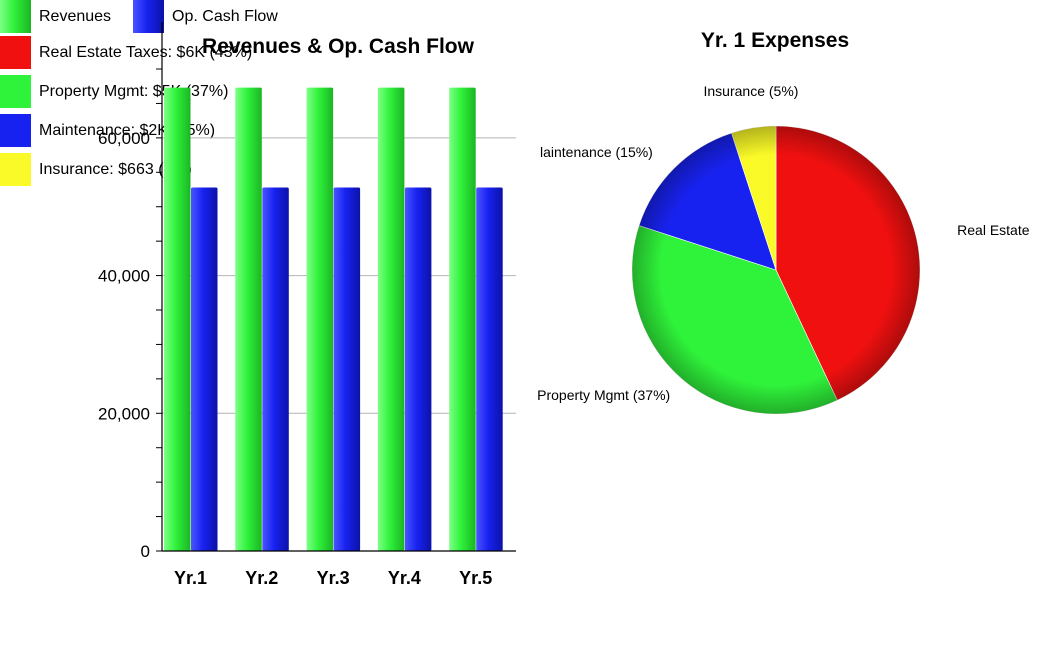 This screenshot has height=653, width=1051. Describe the element at coordinates (525, 52) in the screenshot. I see `legend-item-real-estate-taxes: Real Estate Taxes: $6K (43%)` at that location.